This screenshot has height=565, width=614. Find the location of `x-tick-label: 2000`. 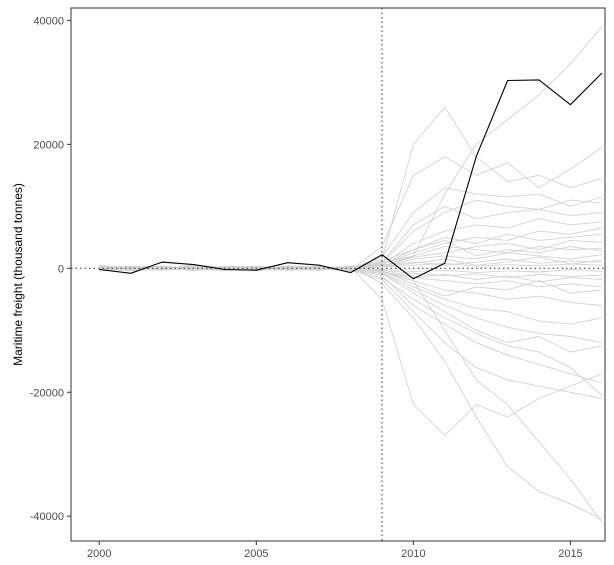

x-tick-label: 2000 is located at coordinates (99, 554).